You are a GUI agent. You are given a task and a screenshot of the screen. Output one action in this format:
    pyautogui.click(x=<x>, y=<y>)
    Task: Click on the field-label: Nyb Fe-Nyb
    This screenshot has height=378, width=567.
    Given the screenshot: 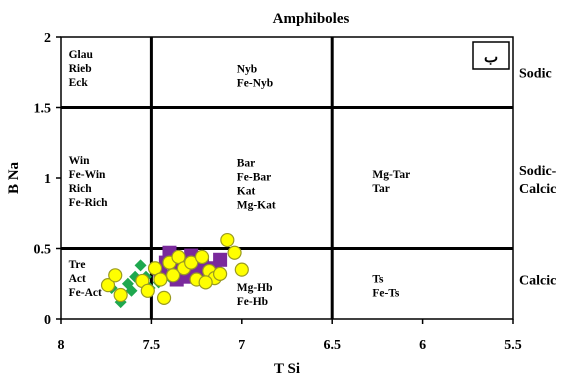 What is the action you would take?
    pyautogui.click(x=255, y=76)
    